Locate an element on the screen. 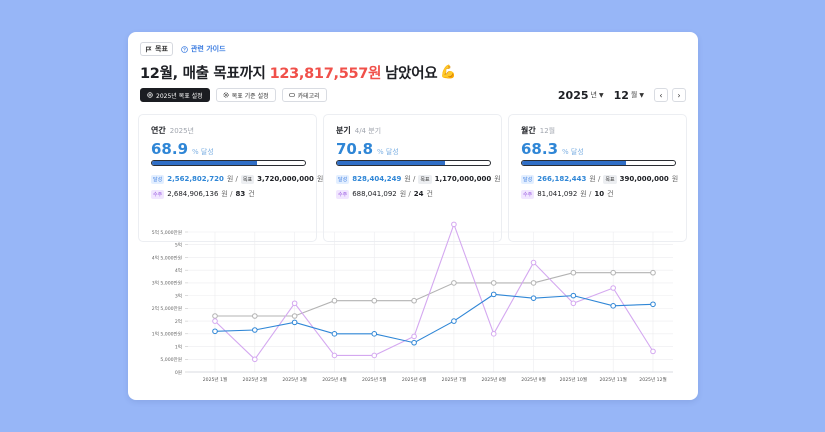 The width and height of the screenshot is (825, 432). chevron-left-icon: ‹ is located at coordinates (661, 95).